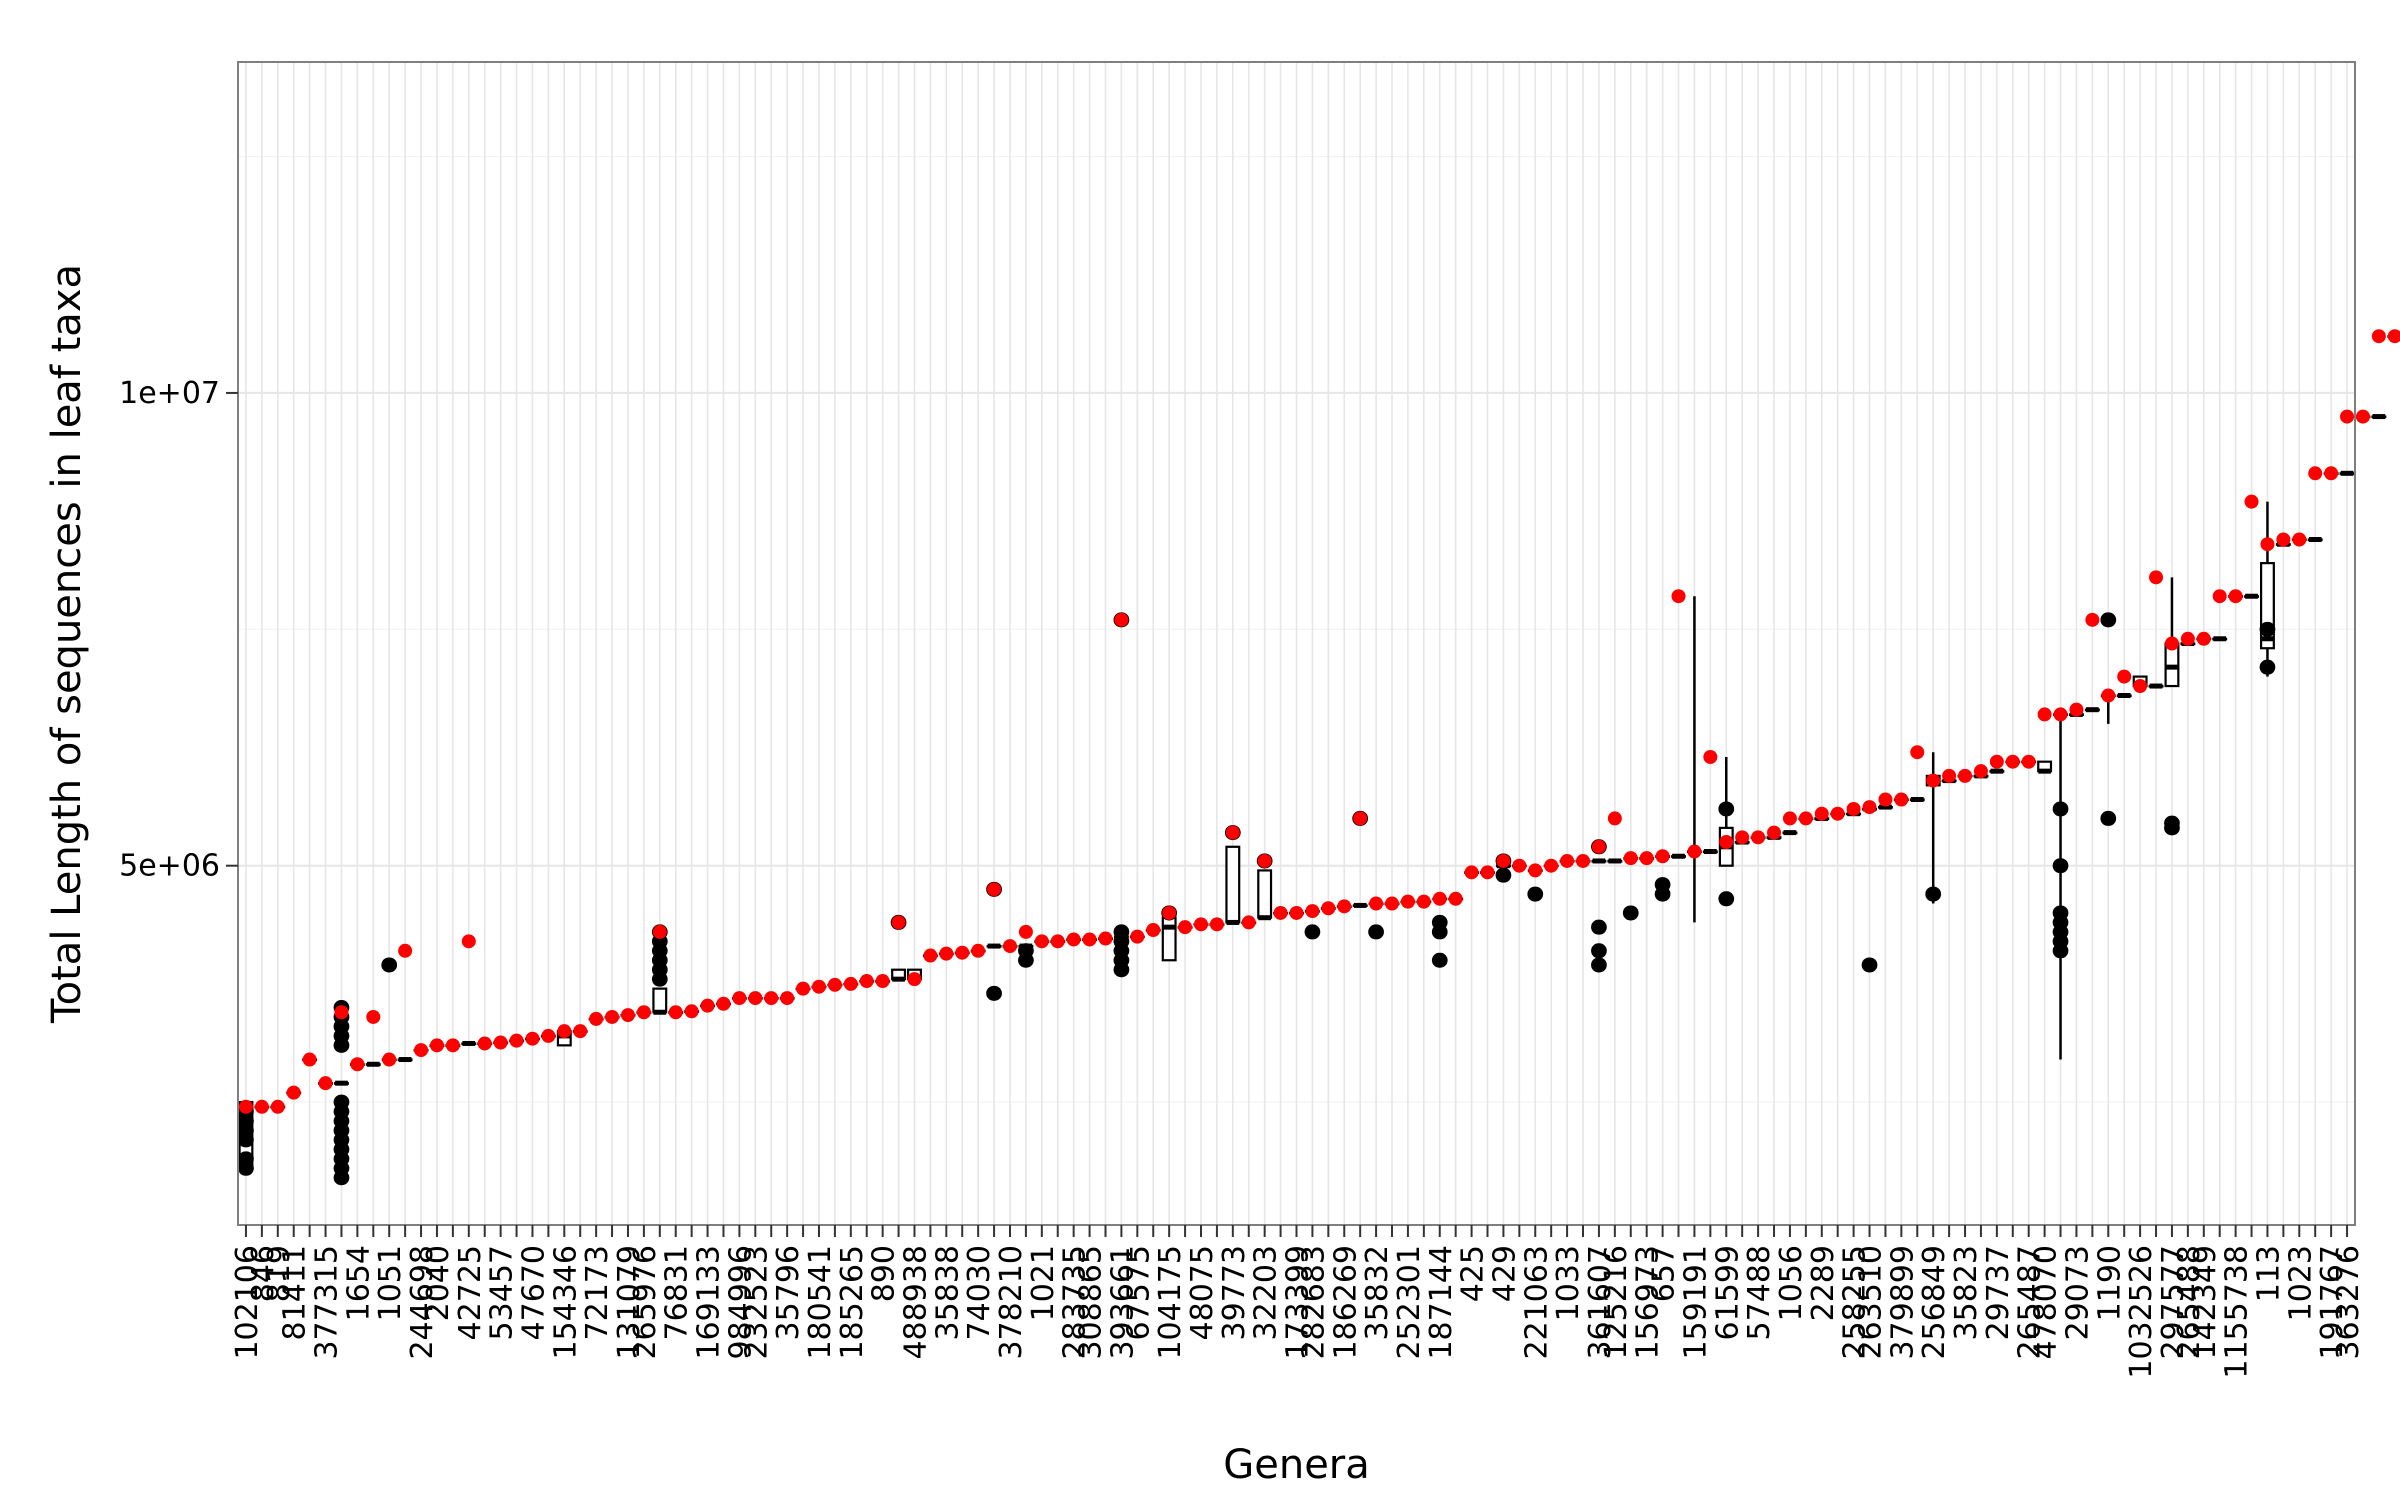 The width and height of the screenshot is (2400, 1504). Describe the element at coordinates (1266, 1292) in the screenshot. I see `x-tick-label: 32203` at that location.